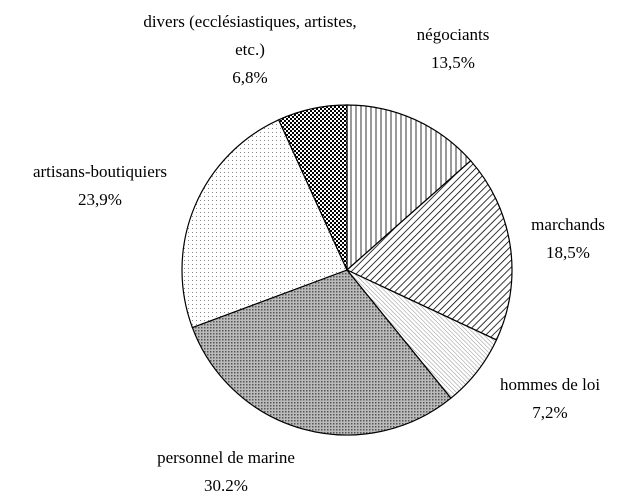 The width and height of the screenshot is (621, 491). What do you see at coordinates (100, 186) in the screenshot?
I see `slice-label: artisans-boutiquiers 23,9%` at bounding box center [100, 186].